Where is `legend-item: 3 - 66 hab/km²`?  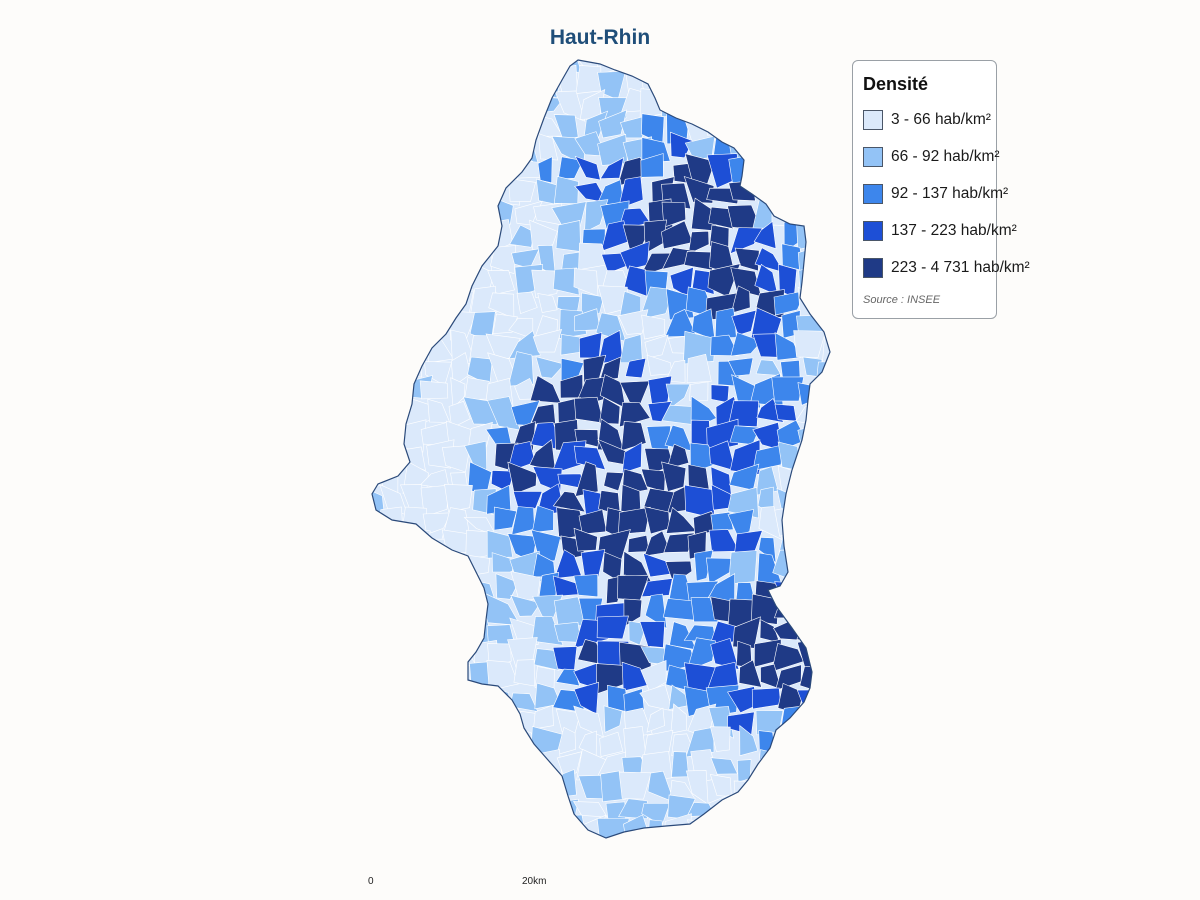
legend-item: 3 - 66 hab/km² is located at coordinates (927, 119).